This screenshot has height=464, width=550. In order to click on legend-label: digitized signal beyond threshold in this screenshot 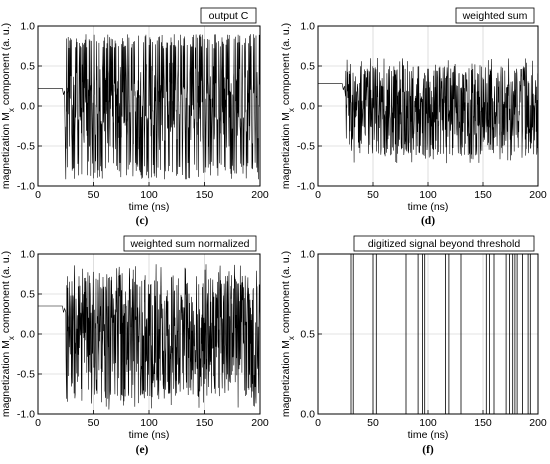, I will do `click(444, 244)`.